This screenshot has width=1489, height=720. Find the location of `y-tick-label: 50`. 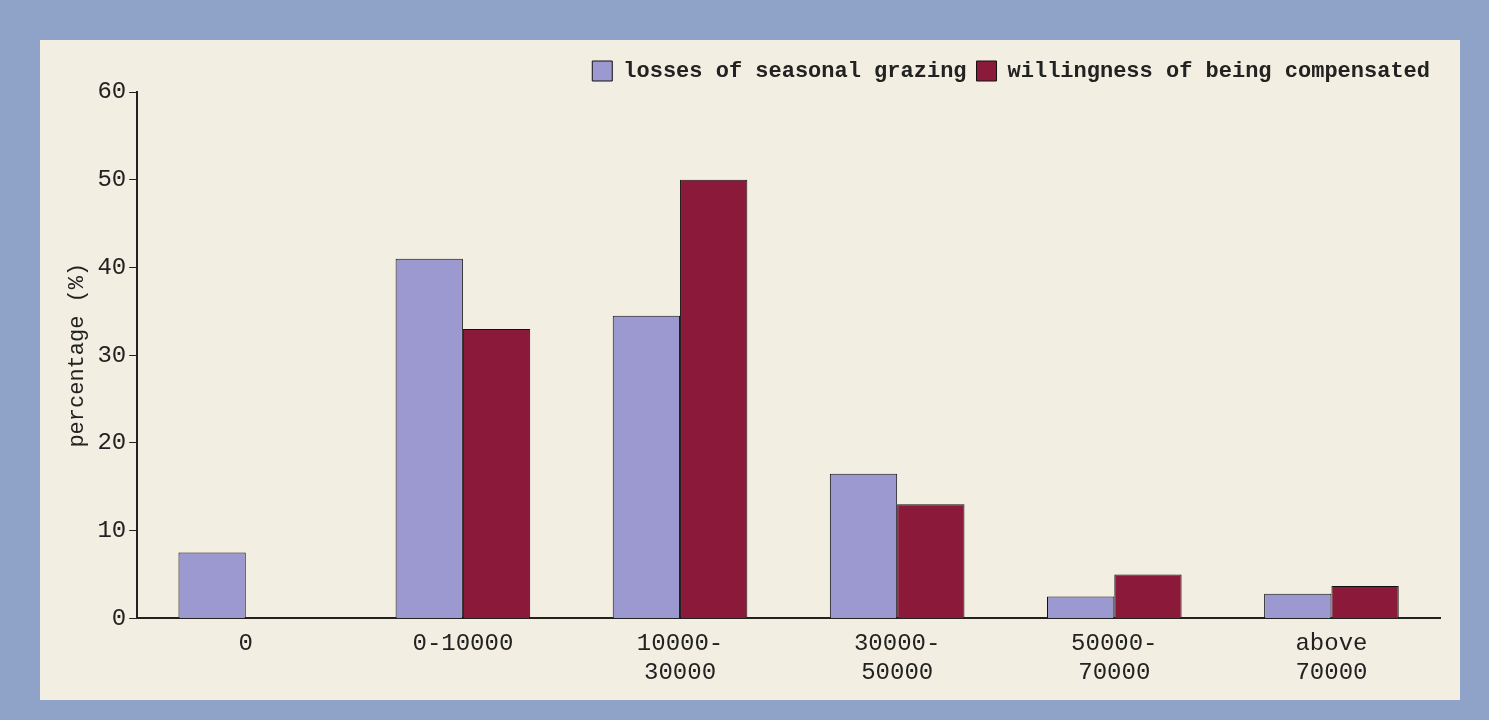

y-tick-label: 50 is located at coordinates (112, 180).